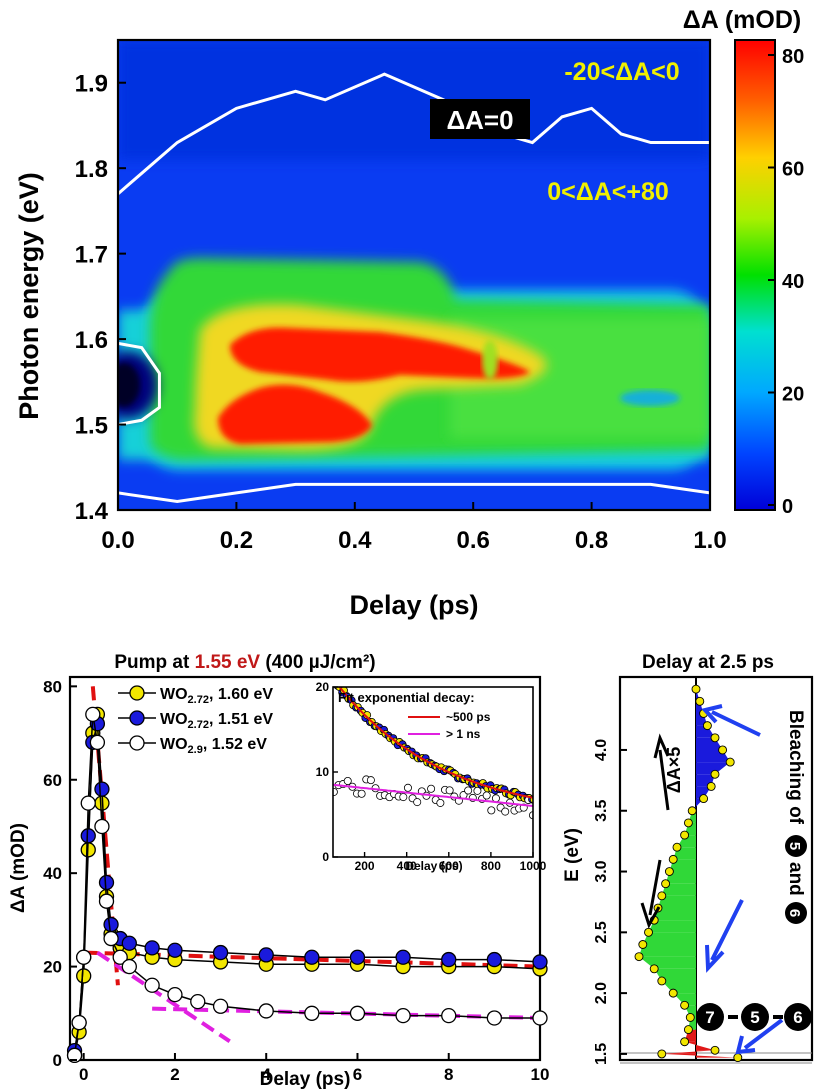 Image resolution: width=822 pixels, height=1089 pixels. What do you see at coordinates (241, 694) in the screenshot?
I see `legend-suffix-0: , 1.60 eV` at bounding box center [241, 694].